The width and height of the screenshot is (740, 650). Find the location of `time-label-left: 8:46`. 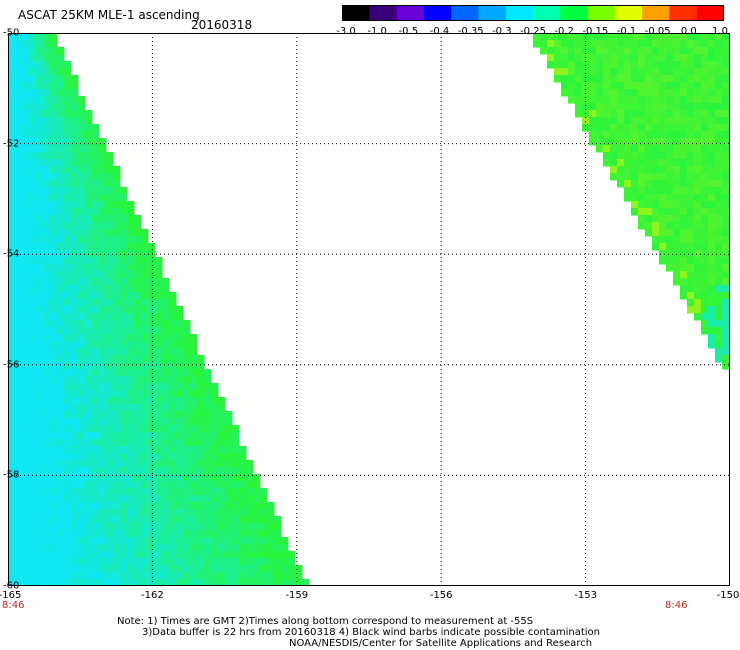

time-label-left: 8:46 is located at coordinates (13, 605).